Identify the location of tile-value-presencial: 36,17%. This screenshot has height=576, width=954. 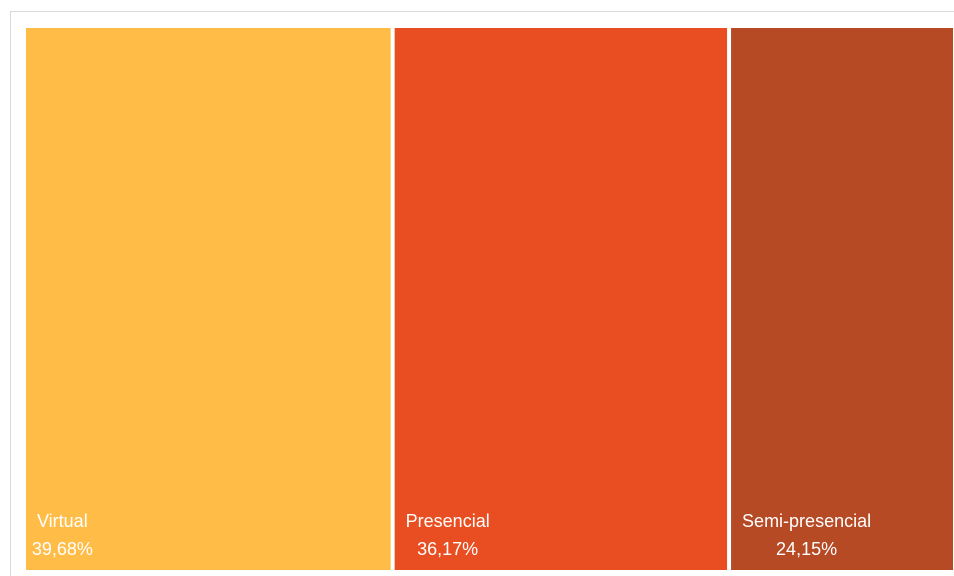
(447, 549).